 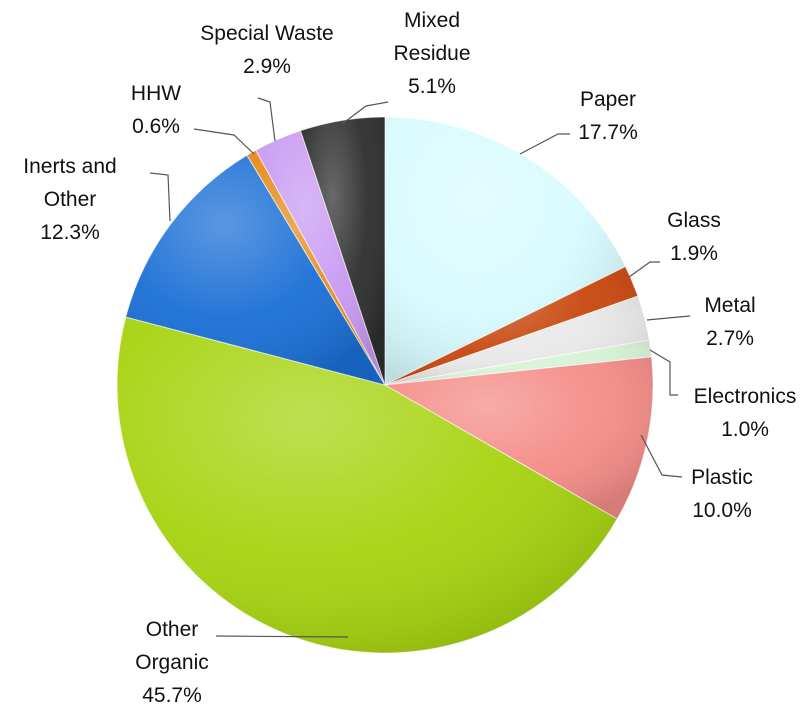 What do you see at coordinates (663, 372) in the screenshot?
I see `leader-electronics` at bounding box center [663, 372].